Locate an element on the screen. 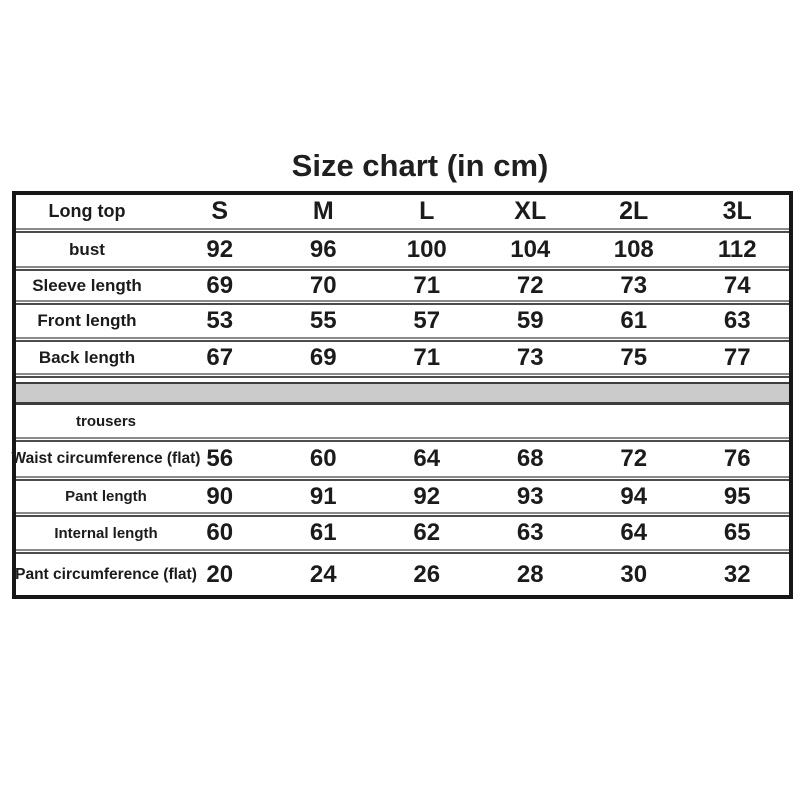 Image resolution: width=800 pixels, height=800 pixels. value-cell: 26 is located at coordinates (427, 574).